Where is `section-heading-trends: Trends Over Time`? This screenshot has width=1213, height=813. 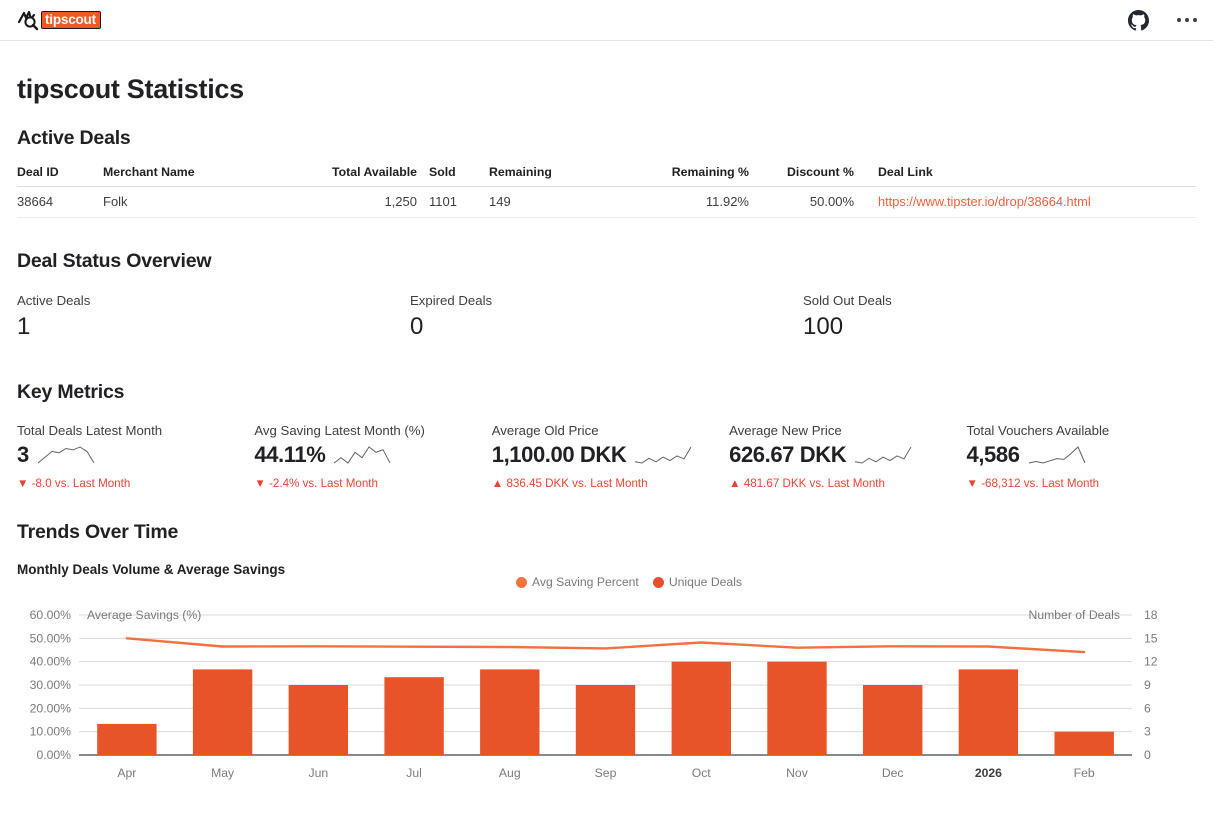
section-heading-trends: Trends Over Time is located at coordinates (98, 532).